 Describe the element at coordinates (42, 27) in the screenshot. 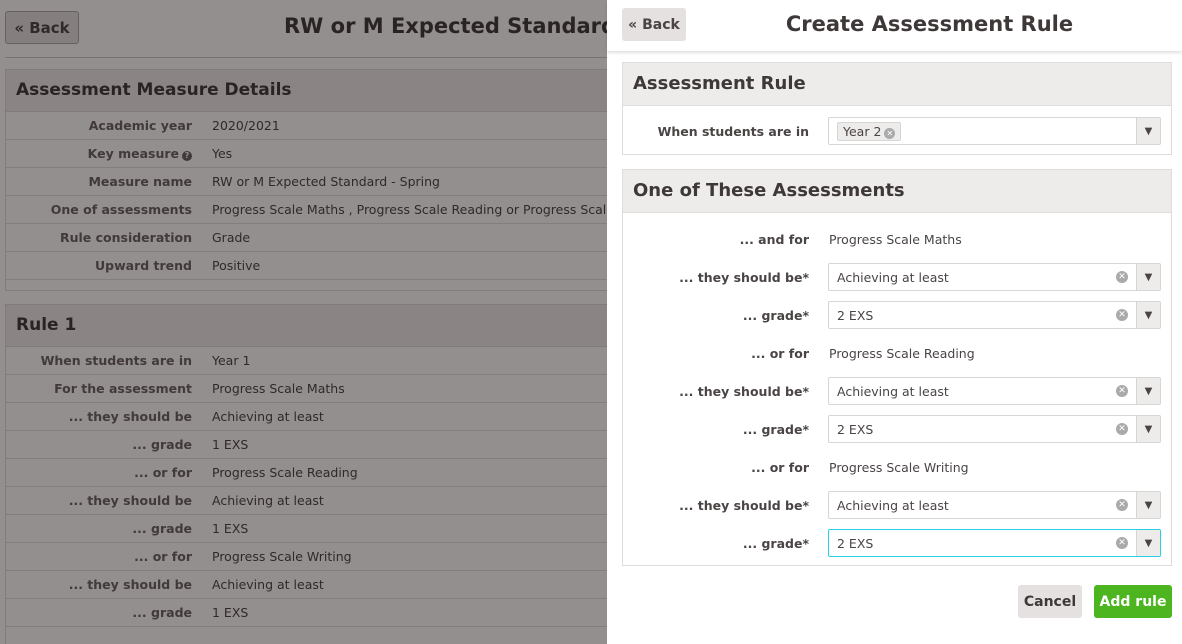

I see `back-button: « Back` at that location.